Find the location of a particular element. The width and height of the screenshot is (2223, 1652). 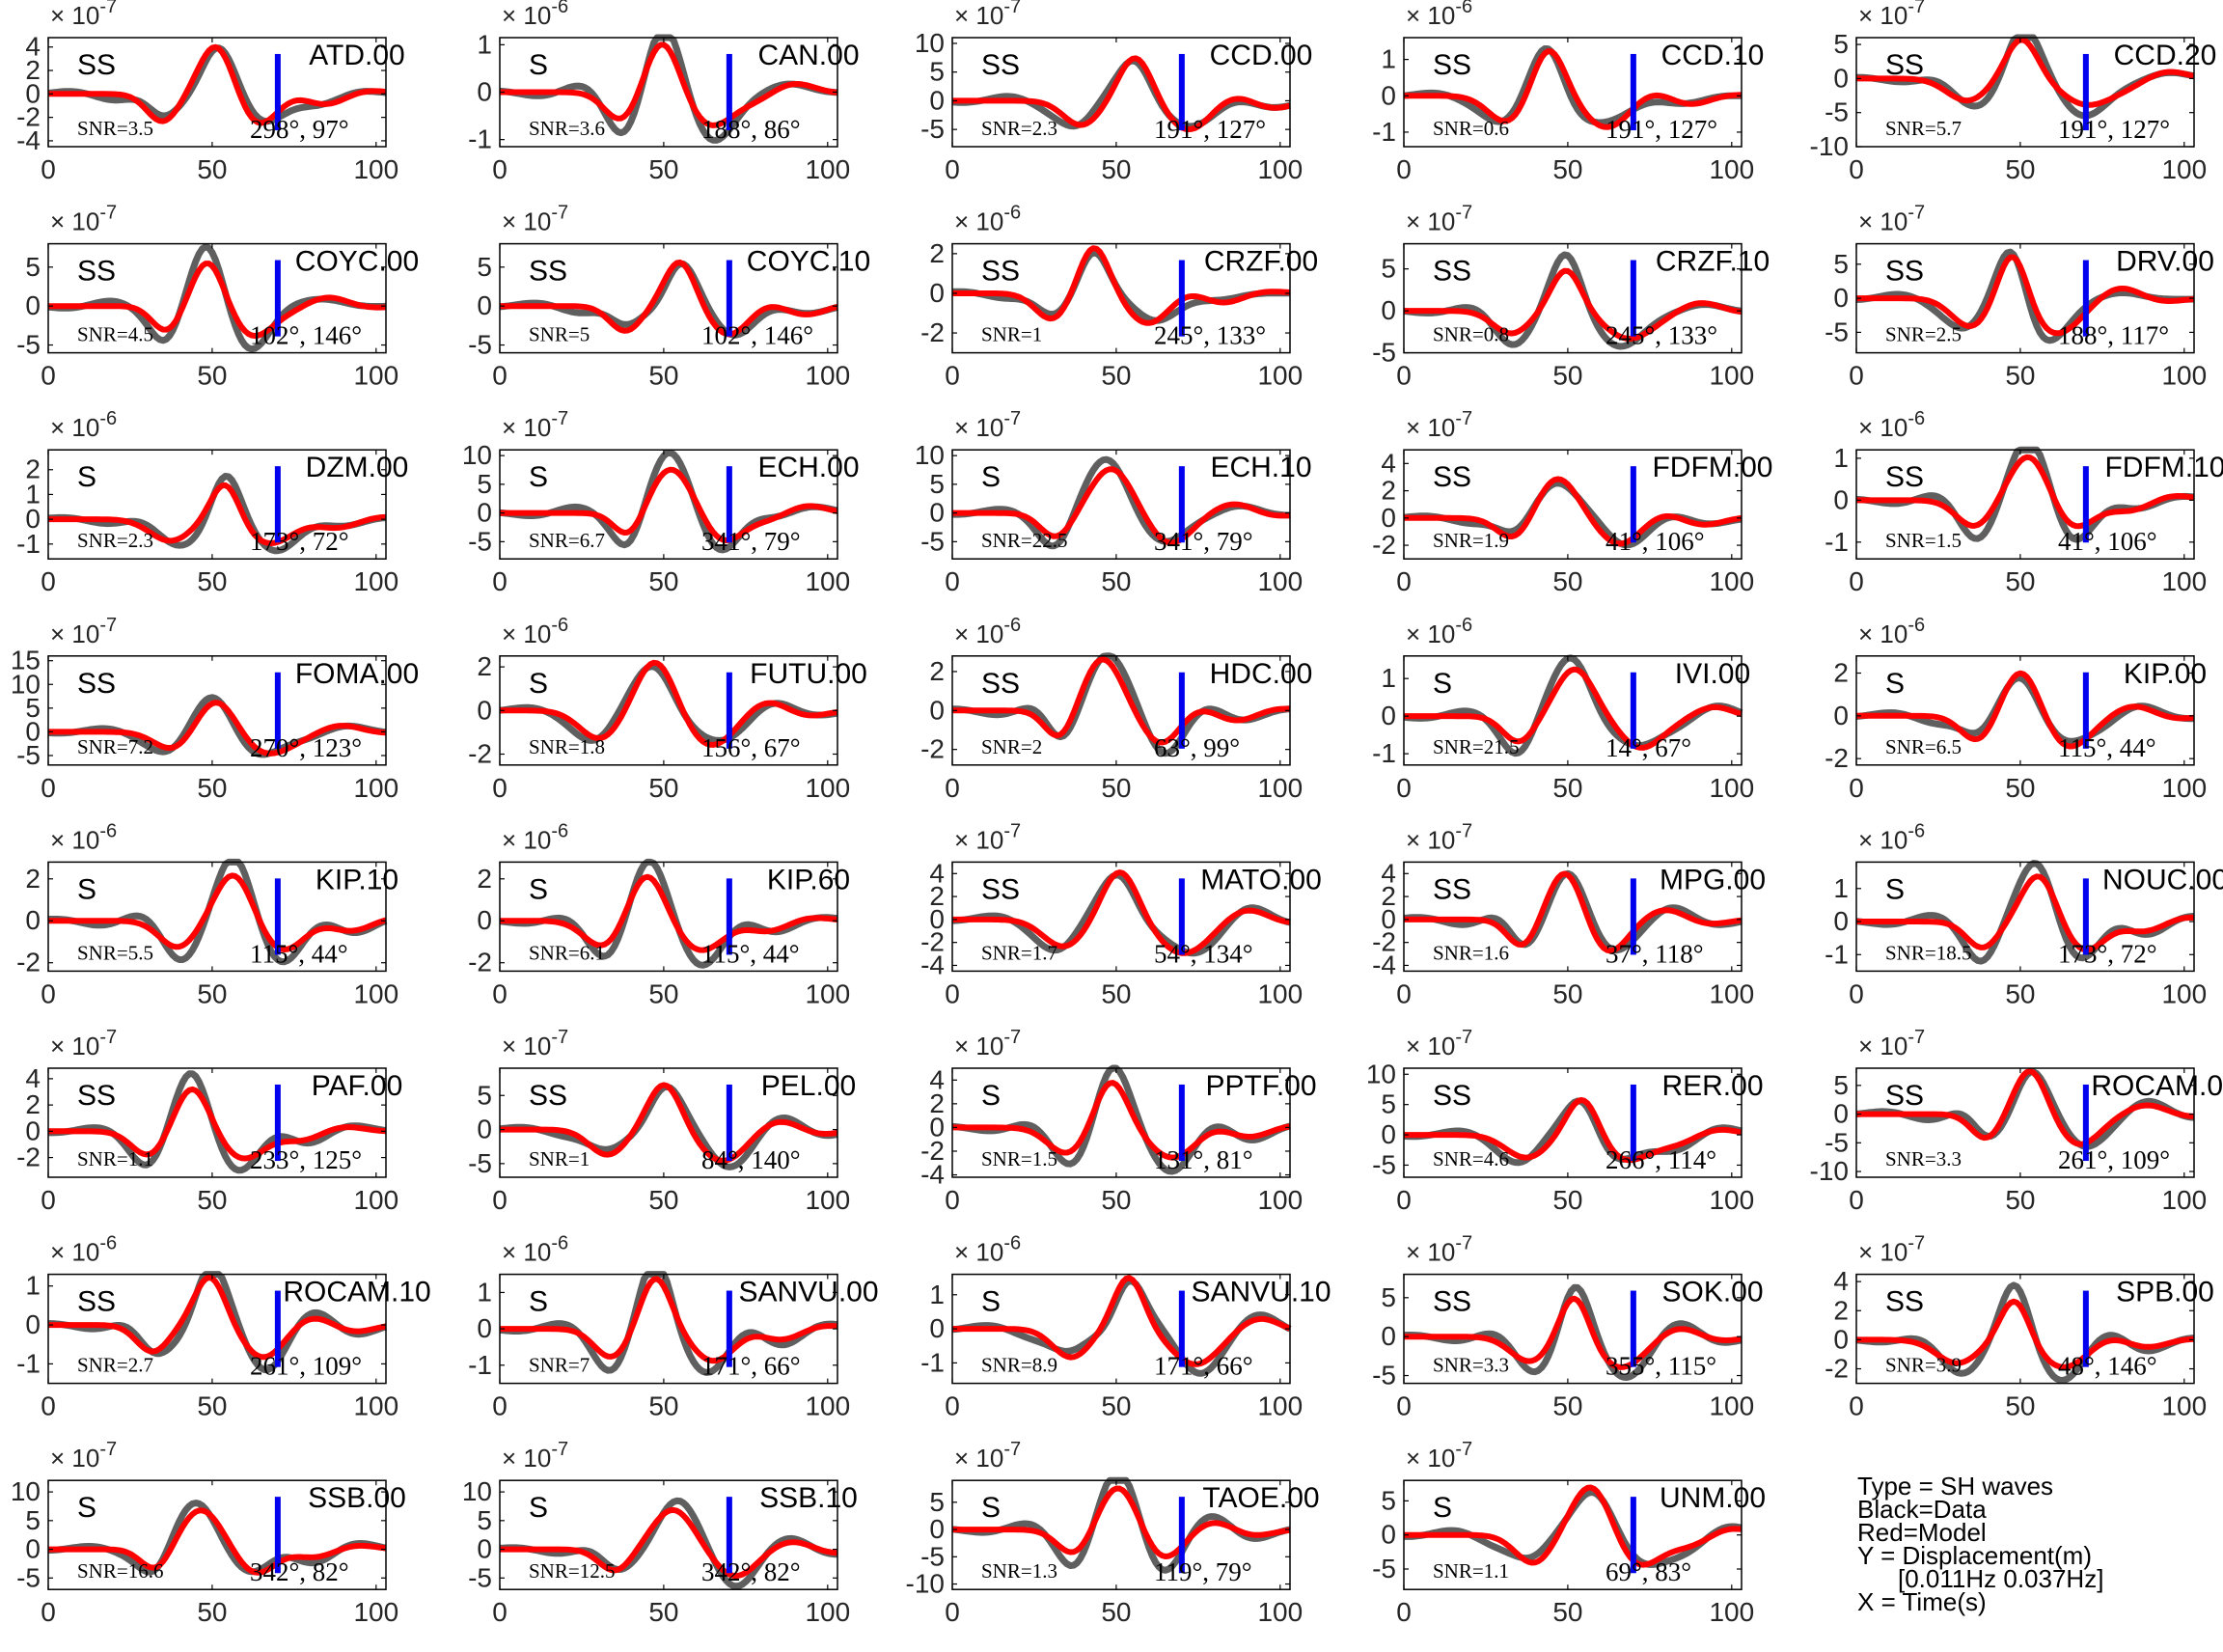

angle-label: 102°, 146° is located at coordinates (757, 335).